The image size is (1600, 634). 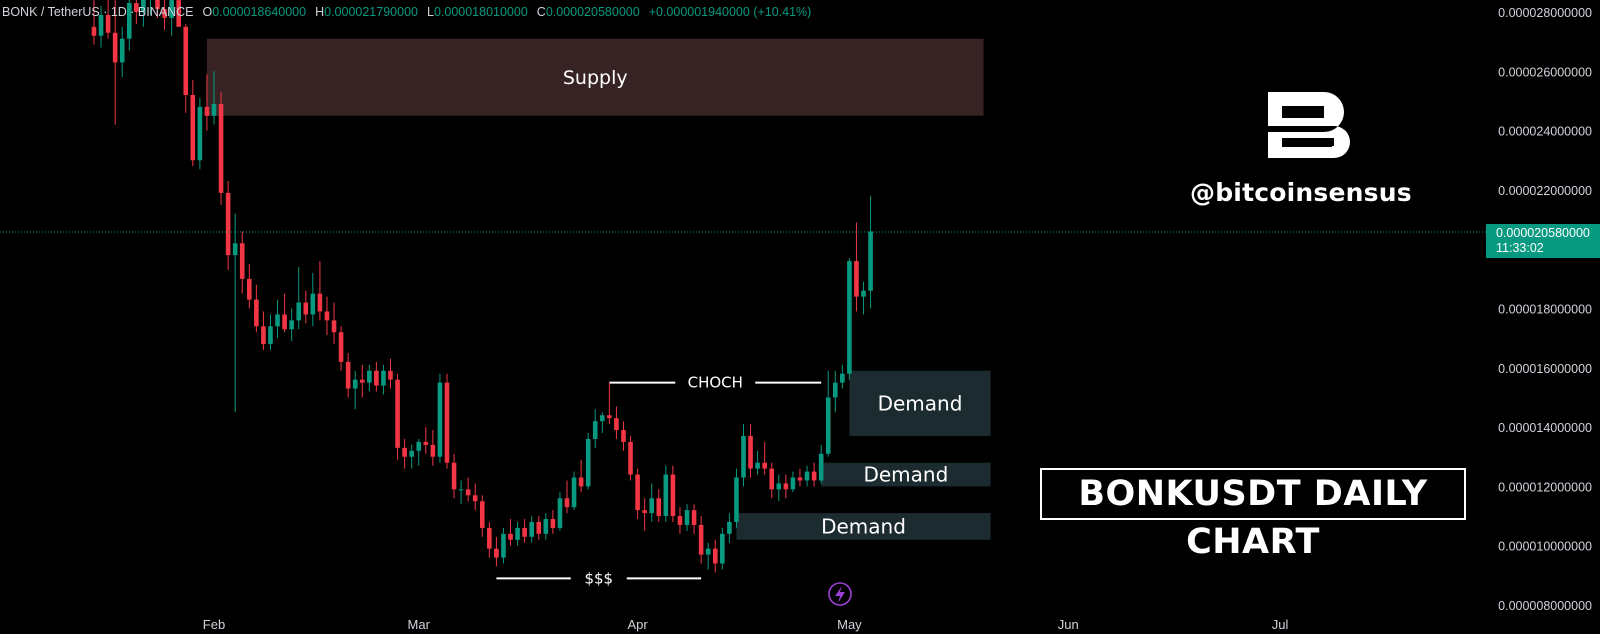 I want to click on x-tick-label: Jul, so click(x=1280, y=624).